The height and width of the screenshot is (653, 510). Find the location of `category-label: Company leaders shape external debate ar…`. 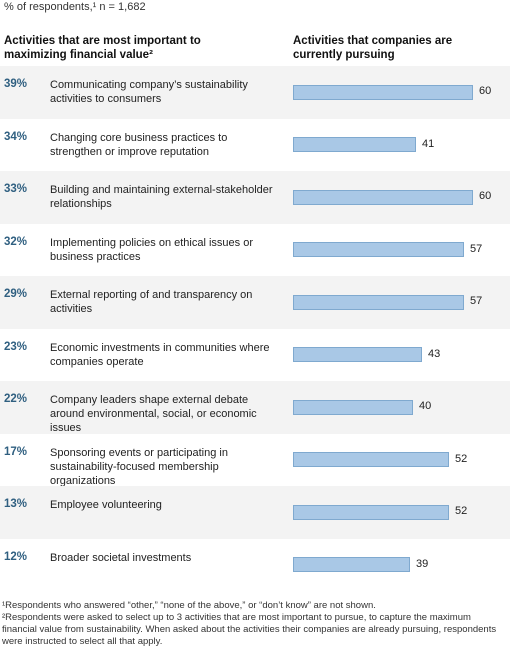

category-label: Company leaders shape external debate ar… is located at coordinates (153, 414).